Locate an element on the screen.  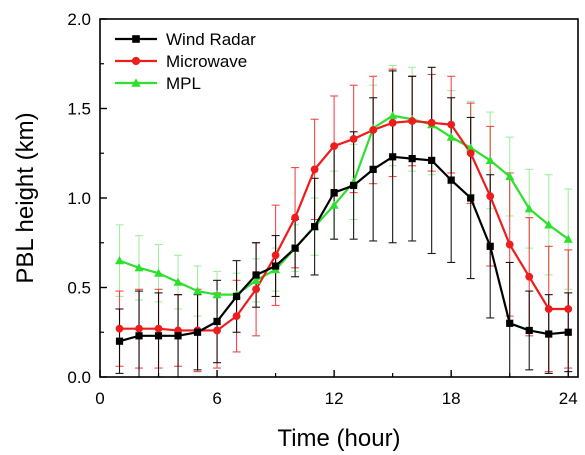
y-tick-label: 2.0 is located at coordinates (79, 19).